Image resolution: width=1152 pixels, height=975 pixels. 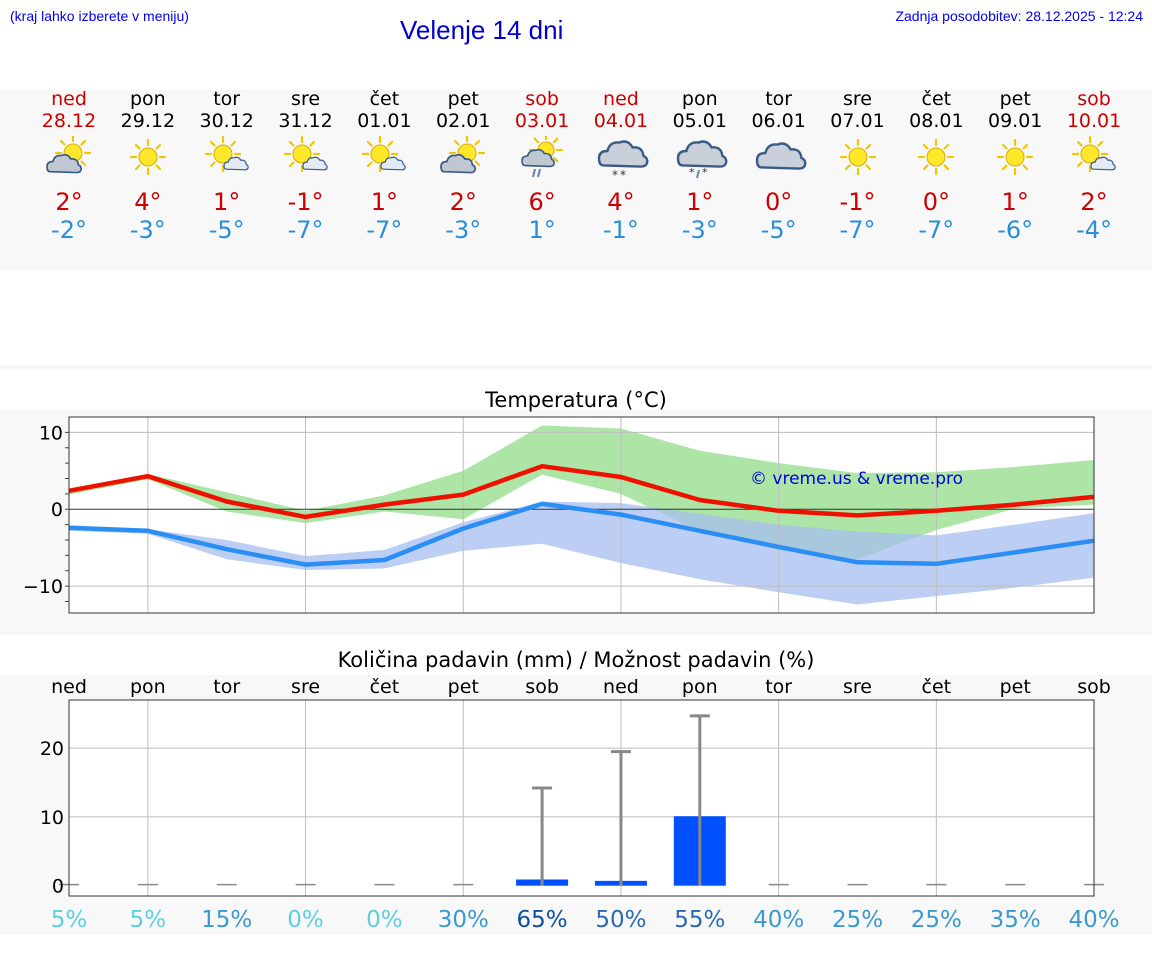 What do you see at coordinates (1015, 99) in the screenshot?
I see `day-name: pet` at bounding box center [1015, 99].